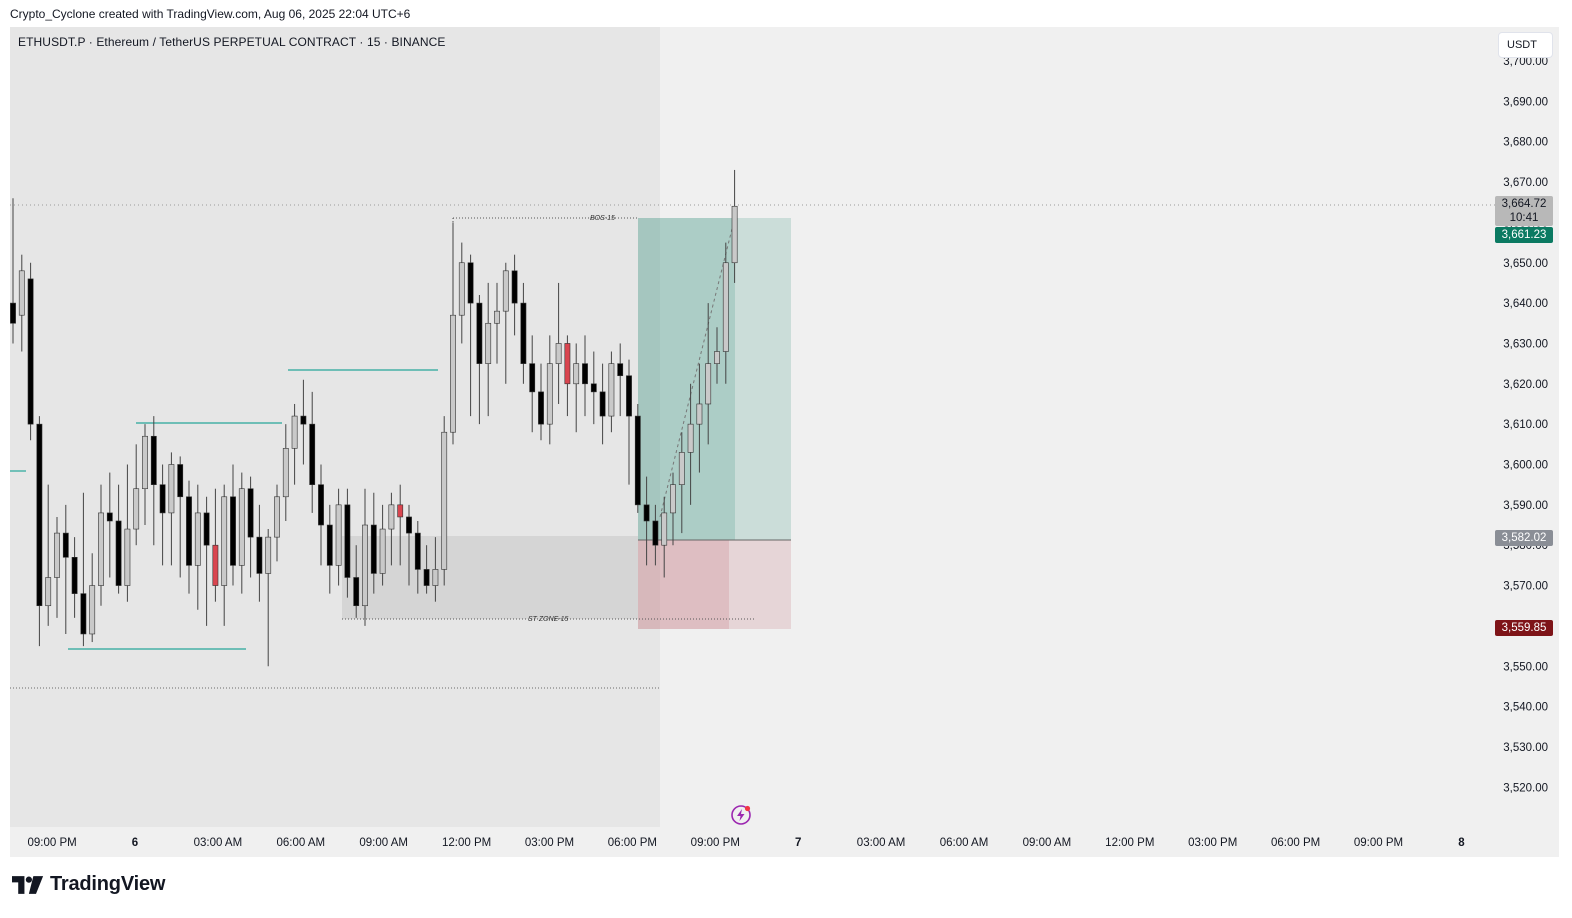 The image size is (1572, 918). What do you see at coordinates (1525, 62) in the screenshot?
I see `price-tick-label: 3,700.00` at bounding box center [1525, 62].